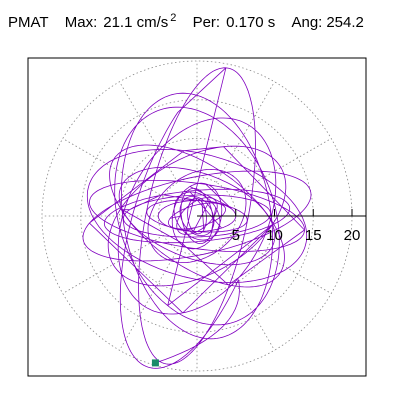 The image size is (400, 400). I want to click on max-group: Max: 21.1 cm/s 2, so click(122, 22).